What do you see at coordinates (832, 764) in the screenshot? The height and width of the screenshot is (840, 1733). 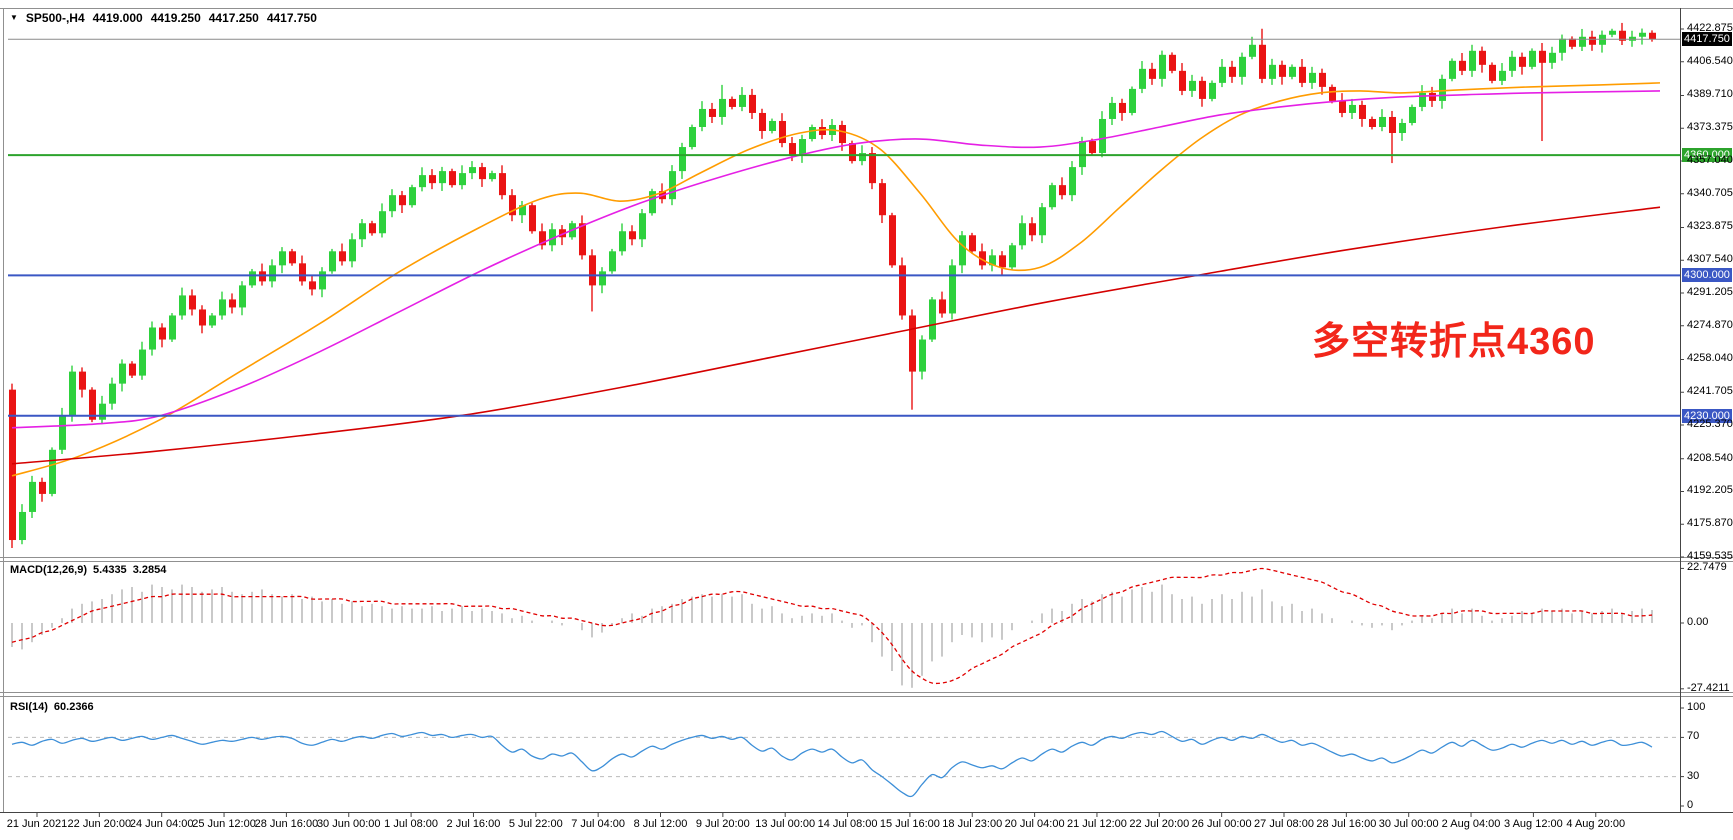 I see `rsi-line` at bounding box center [832, 764].